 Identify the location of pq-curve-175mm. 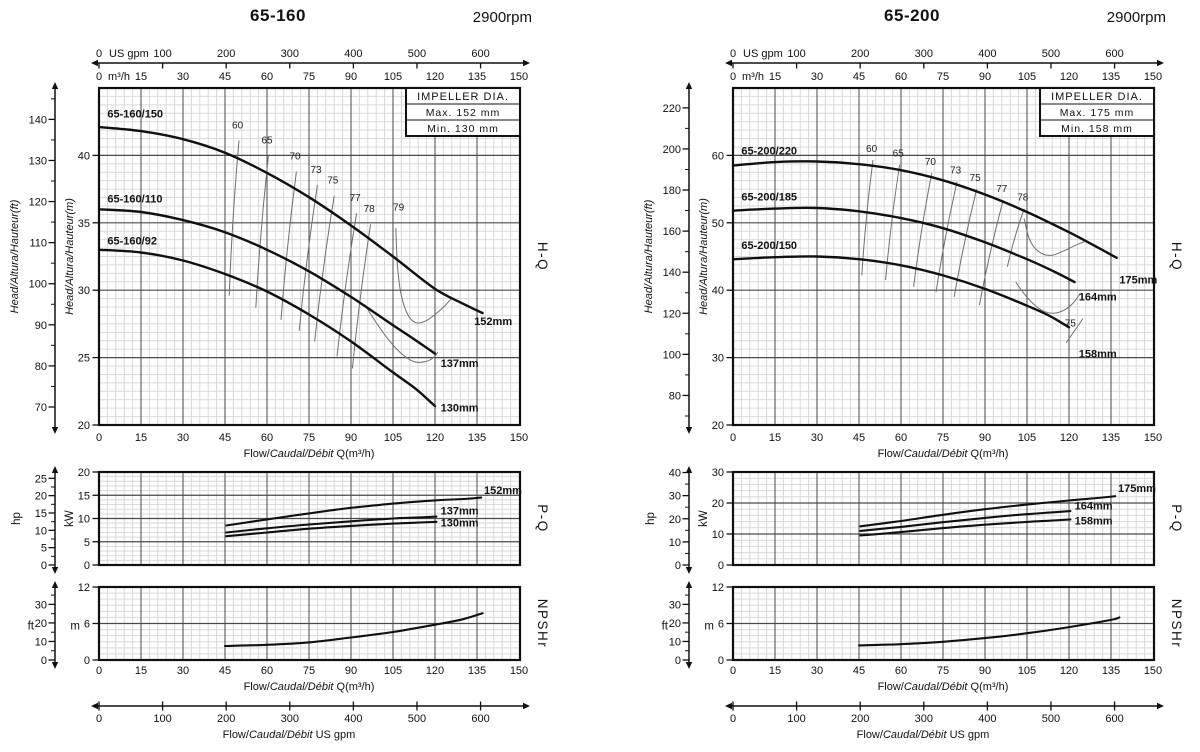
(988, 511).